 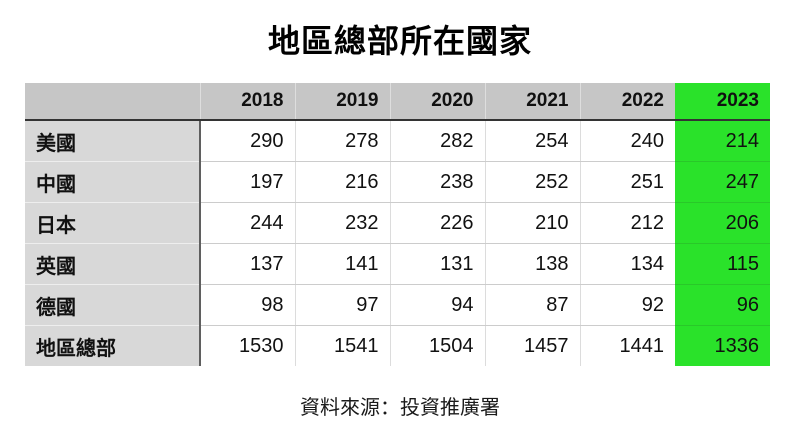 What do you see at coordinates (437, 182) in the screenshot?
I see `value-cell: 238` at bounding box center [437, 182].